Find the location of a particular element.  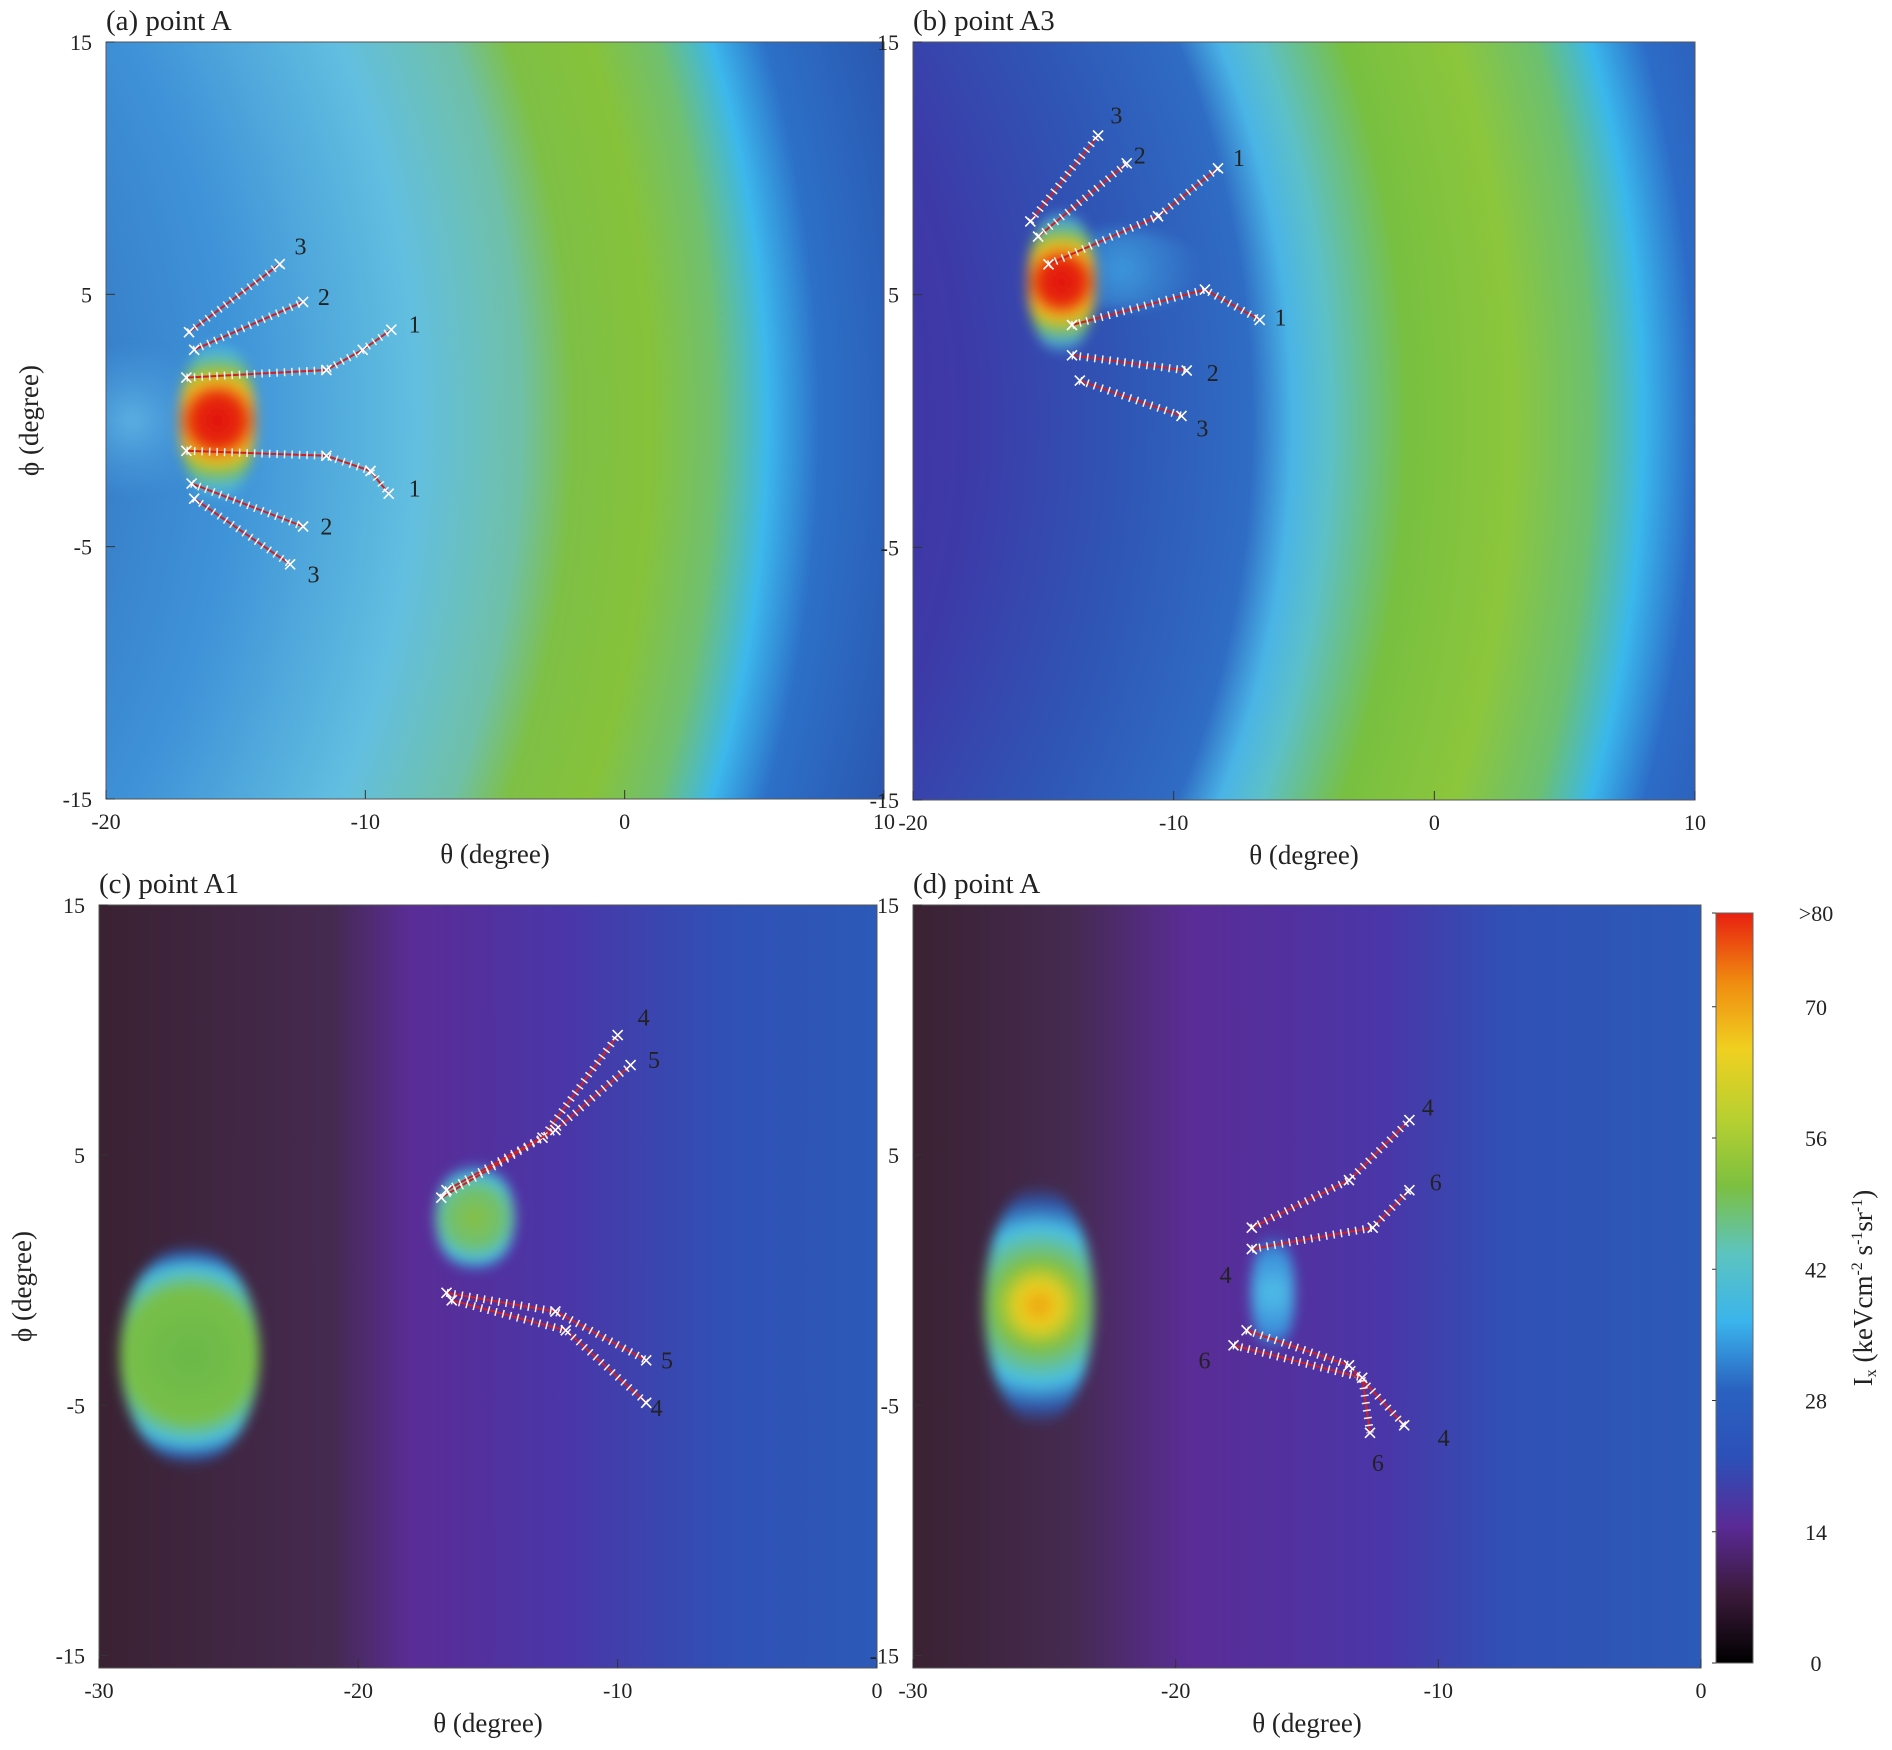

panel-title: (a) point A is located at coordinates (169, 21).